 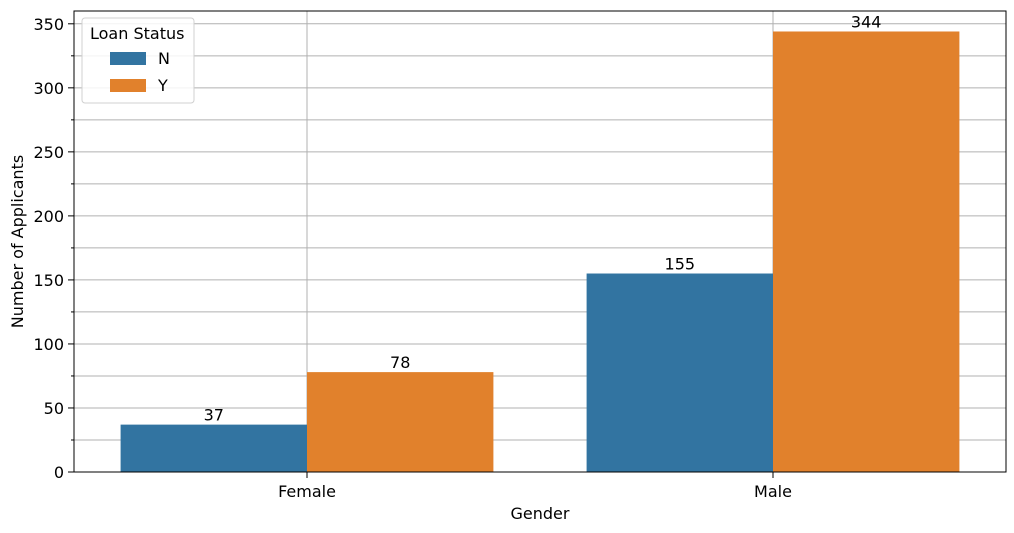 What do you see at coordinates (137, 33) in the screenshot?
I see `legend-title: Loan Status` at bounding box center [137, 33].